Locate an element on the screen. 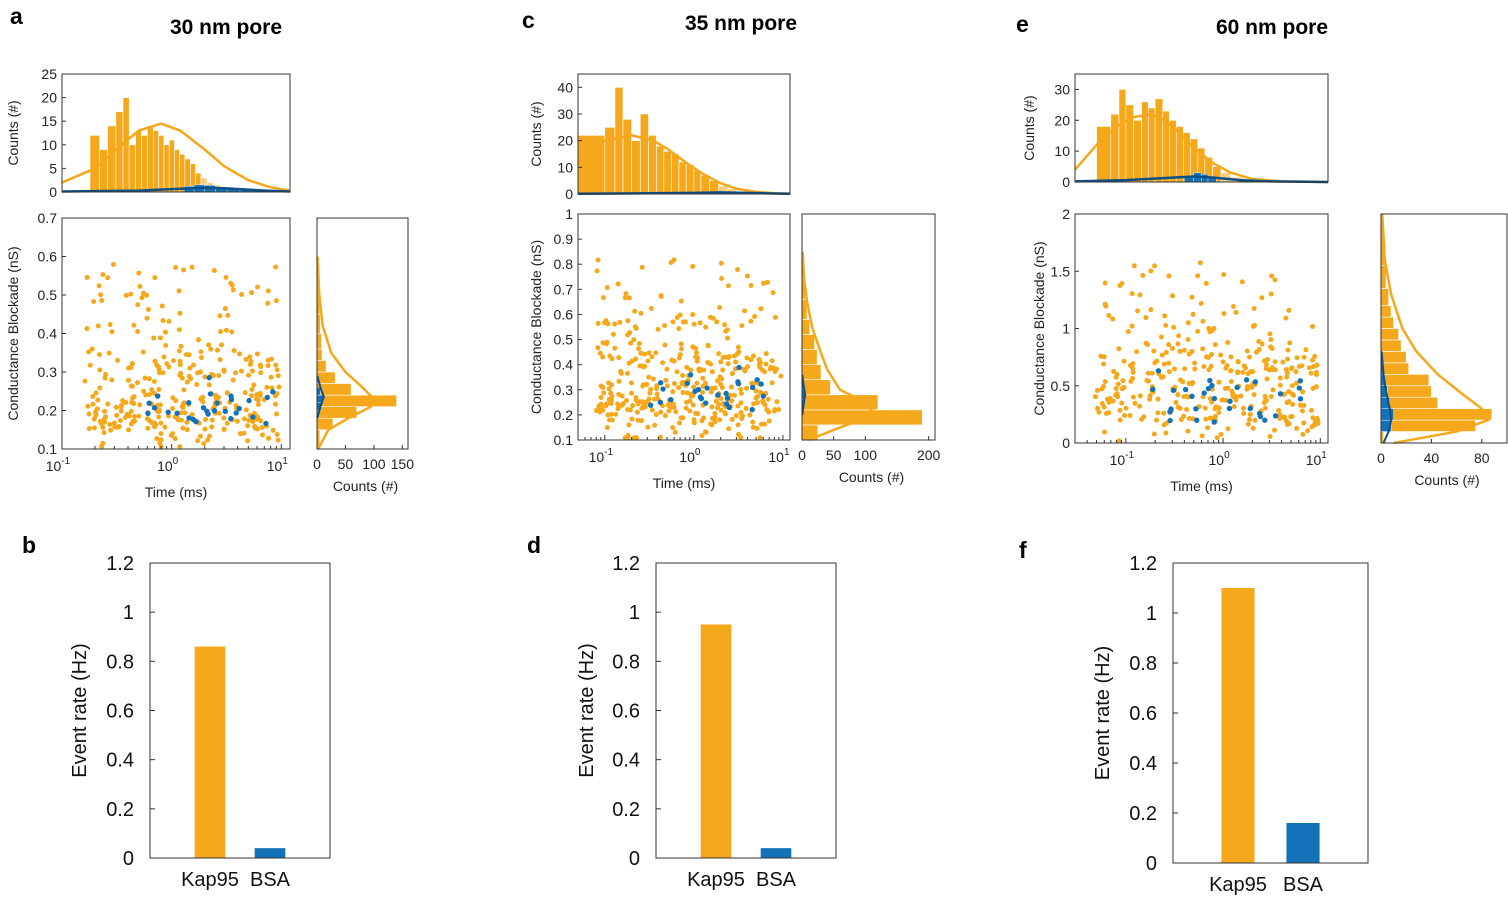  y-tick-label: 1.5 is located at coordinates (1061, 271).